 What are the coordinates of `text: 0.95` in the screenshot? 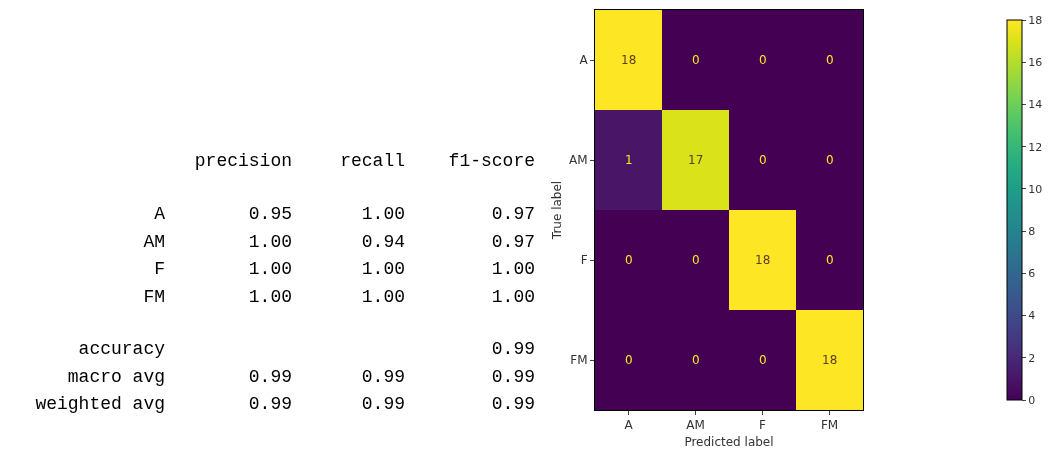 It's located at (270, 214).